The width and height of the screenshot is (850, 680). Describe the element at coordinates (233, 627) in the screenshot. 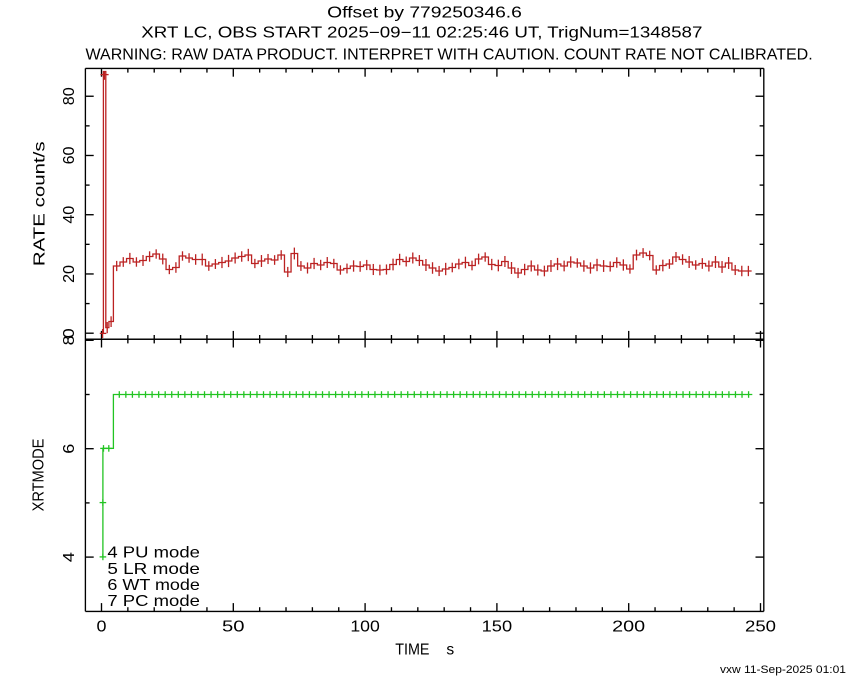

I see `svg-text: 50` at that location.